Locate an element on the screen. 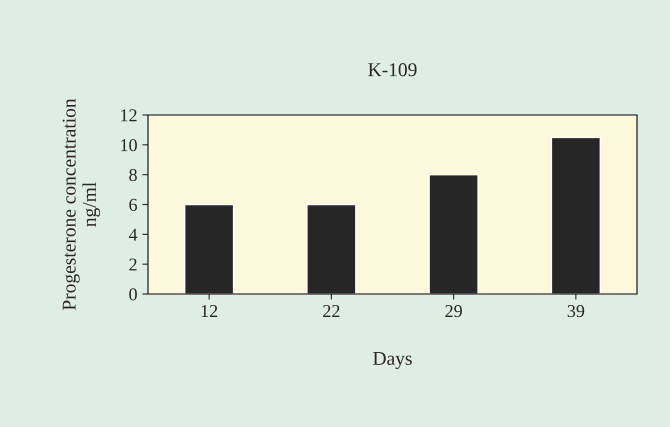  y-tick-label: 0 is located at coordinates (133, 294).